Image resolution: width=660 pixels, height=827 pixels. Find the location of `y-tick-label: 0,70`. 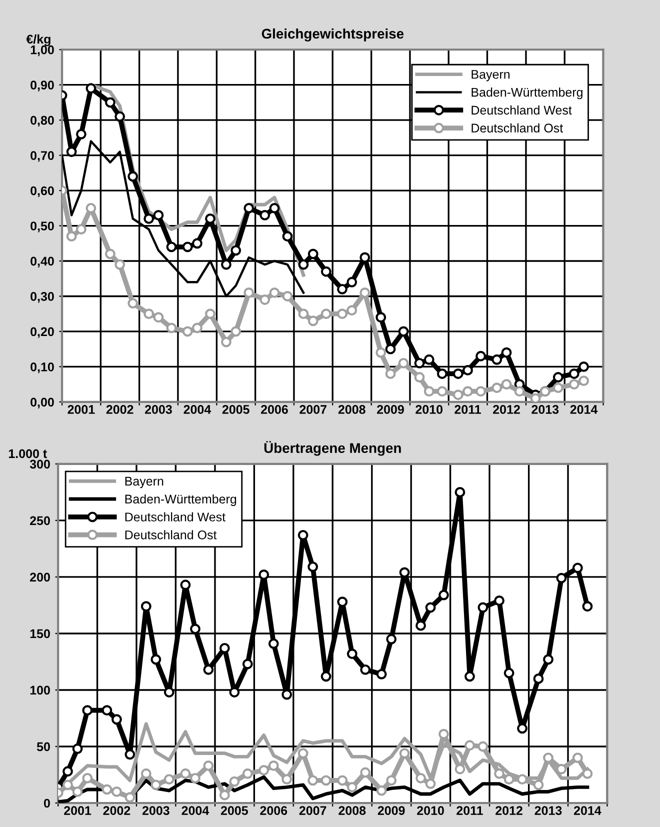

y-tick-label: 0,70 is located at coordinates (42, 156).